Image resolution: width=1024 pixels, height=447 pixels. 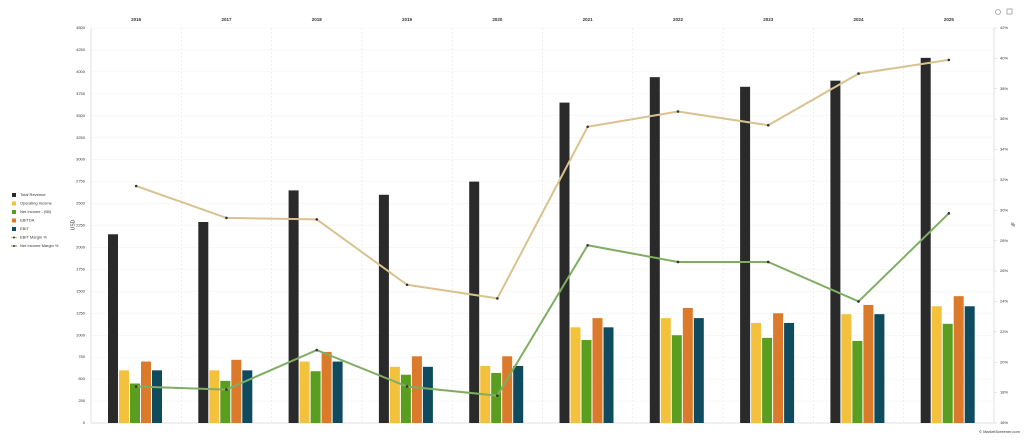 What do you see at coordinates (81, 27) in the screenshot?
I see `y-tick-label: 4500` at bounding box center [81, 27].